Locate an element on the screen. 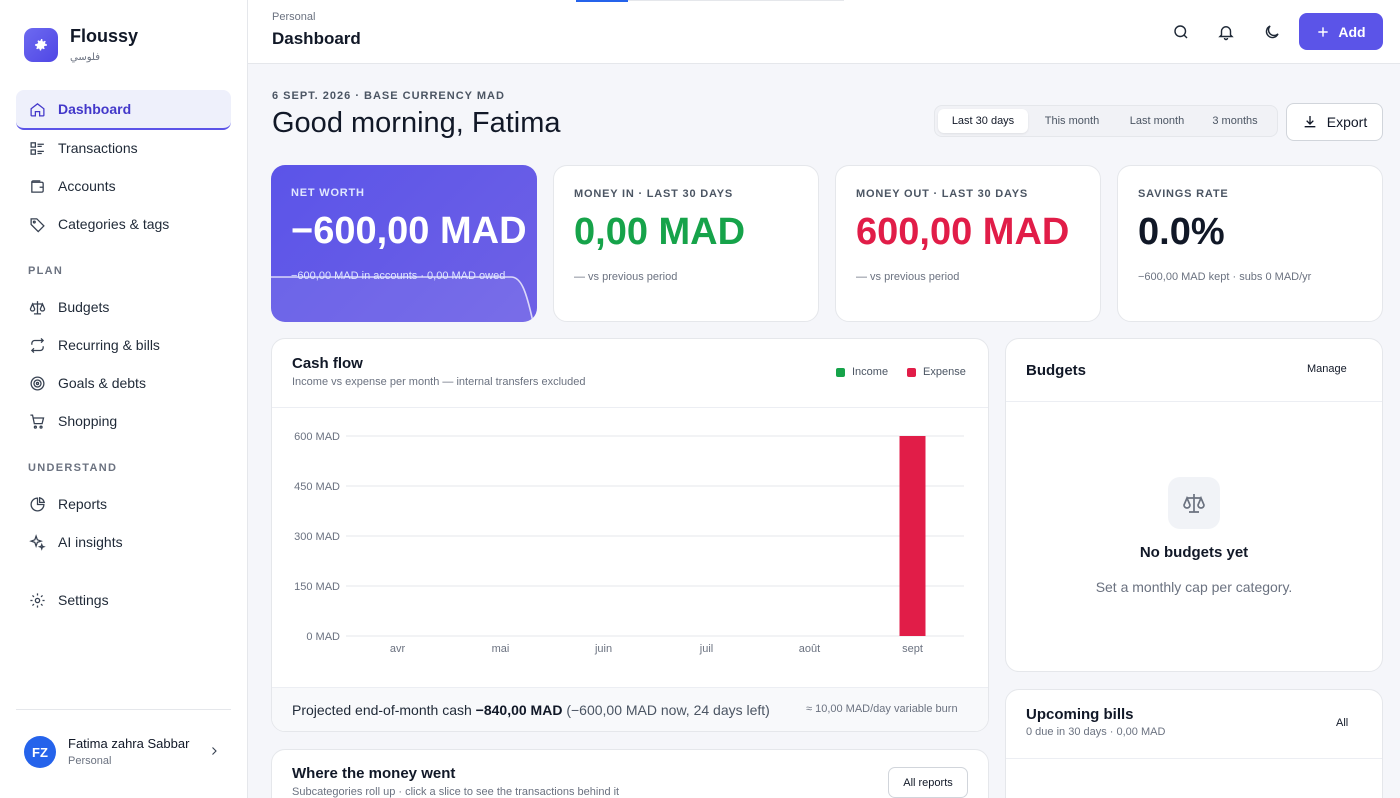 The height and width of the screenshot is (798, 1400). sparkle-icon is located at coordinates (37, 542).